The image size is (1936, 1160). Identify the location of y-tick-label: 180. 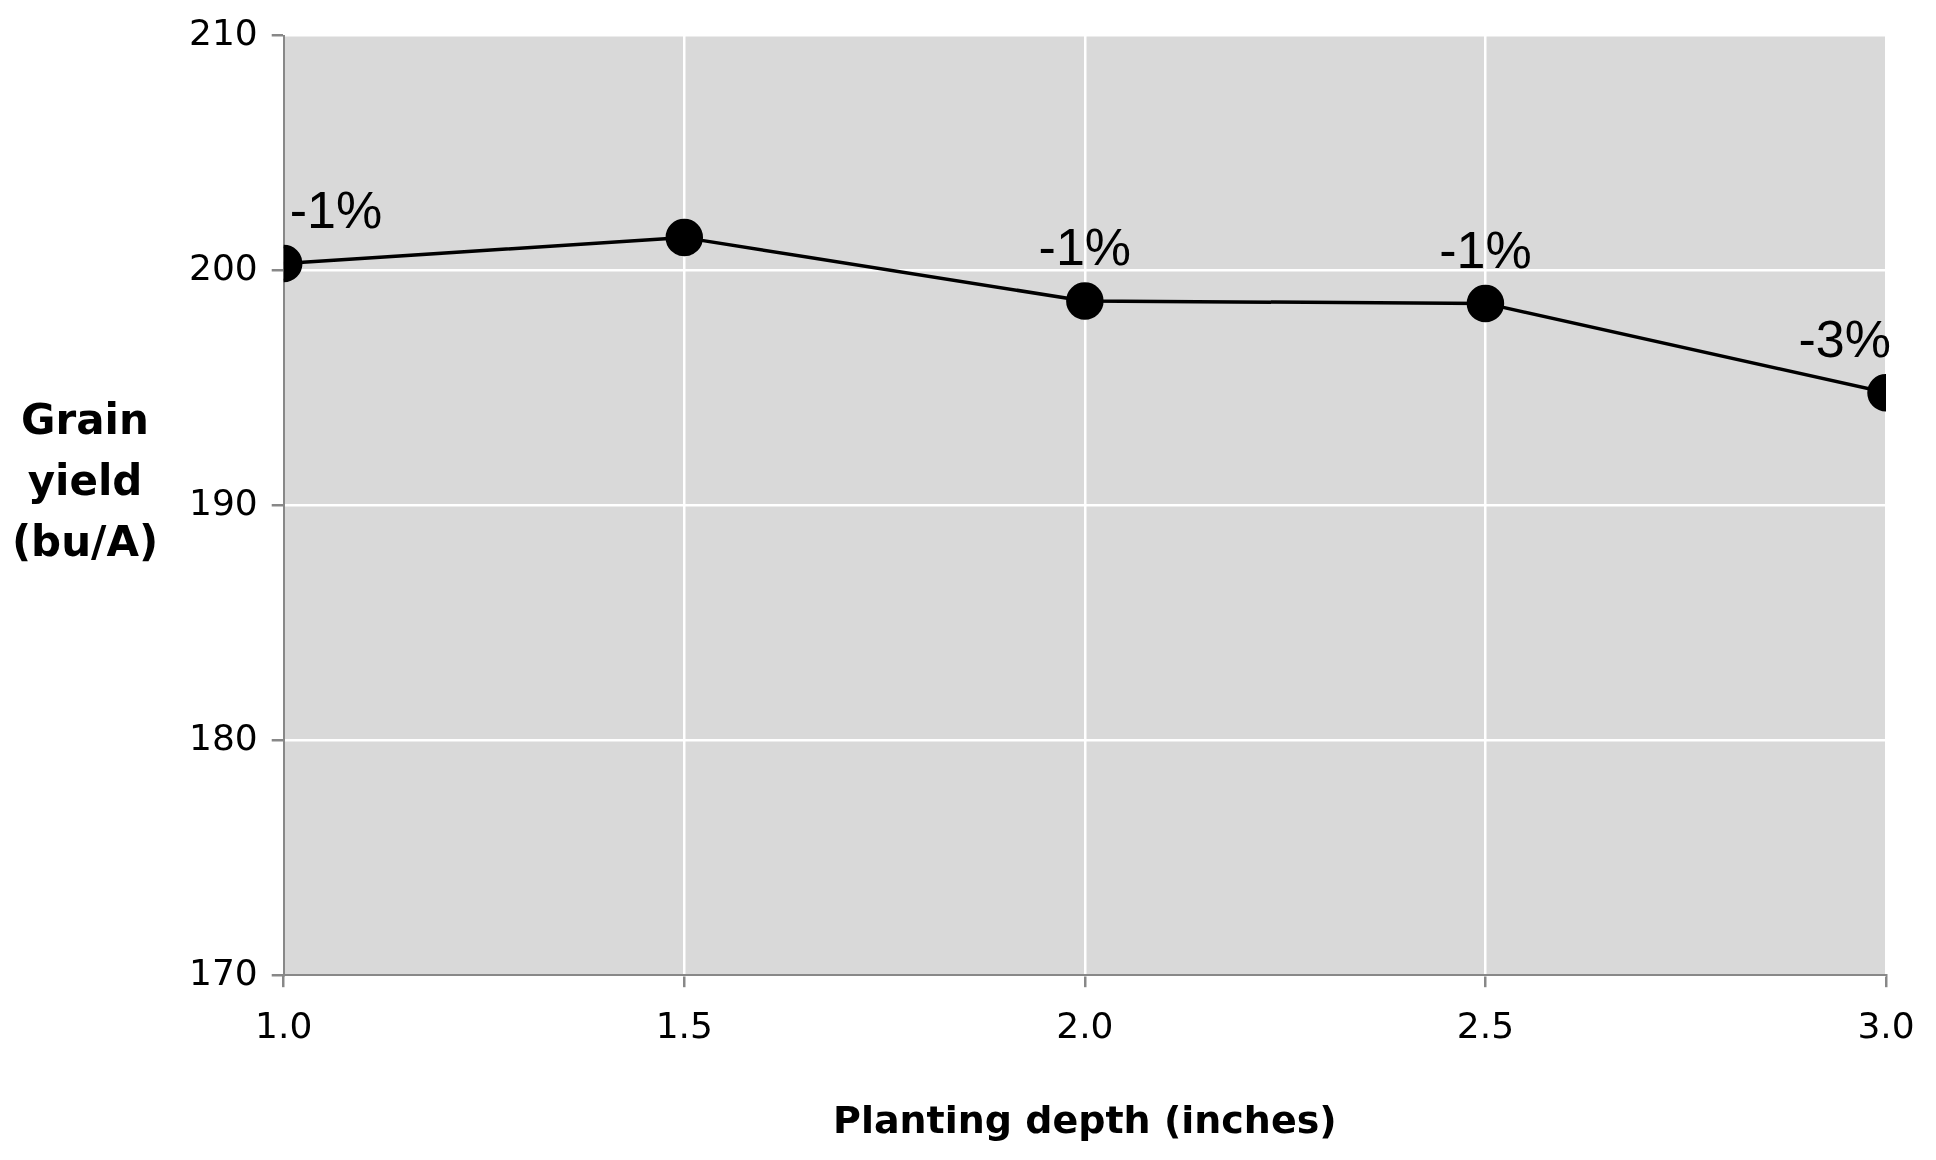
(223, 737).